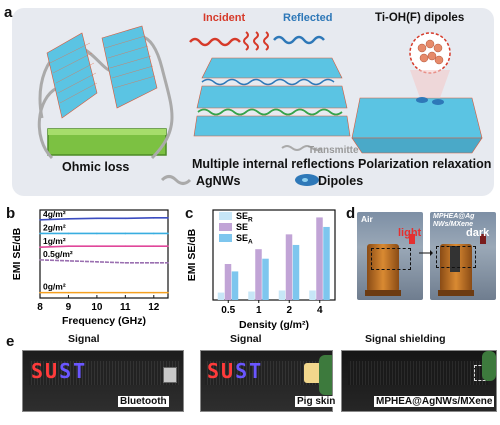 Image resolution: width=500 pixels, height=425 pixels. Describe the element at coordinates (316, 401) in the screenshot. I see `pig-skin-label: Pig skin` at that location.